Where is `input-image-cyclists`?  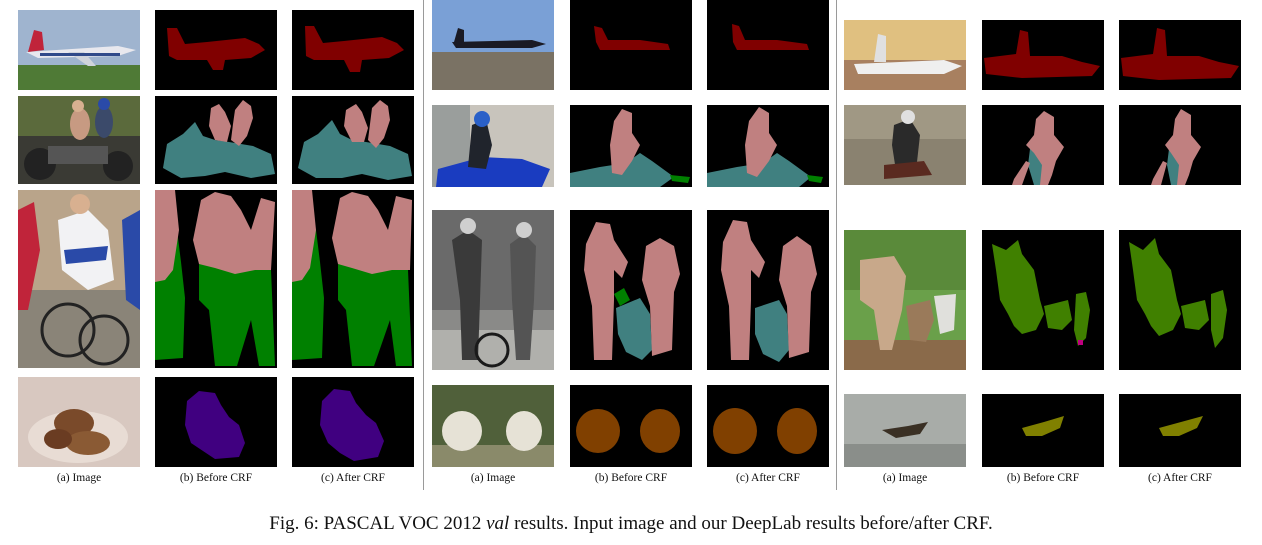
input-image-cyclists is located at coordinates (79, 279).